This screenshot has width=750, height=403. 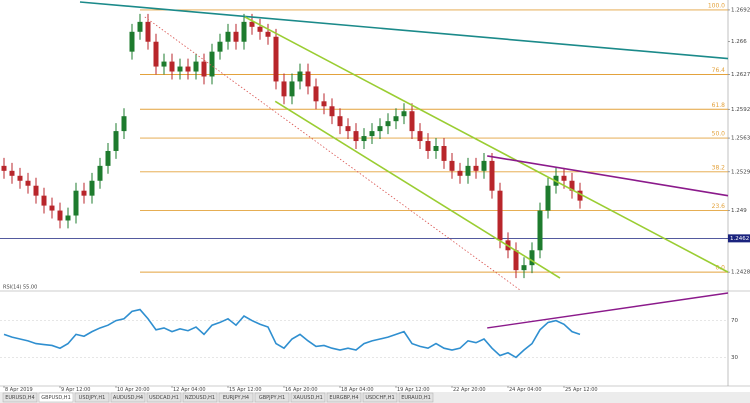 I want to click on x-tick-label: 24 Apr 04:00, so click(x=525, y=390).